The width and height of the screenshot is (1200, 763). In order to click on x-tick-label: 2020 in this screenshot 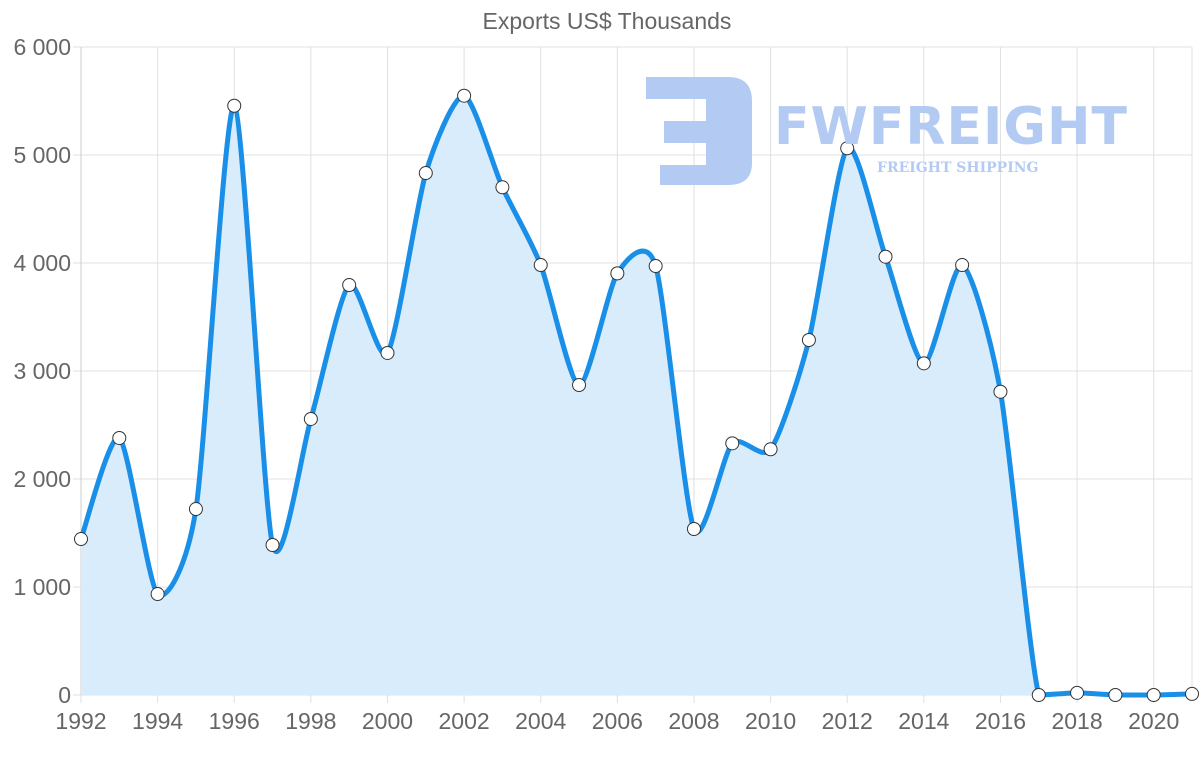, I will do `click(1153, 721)`.